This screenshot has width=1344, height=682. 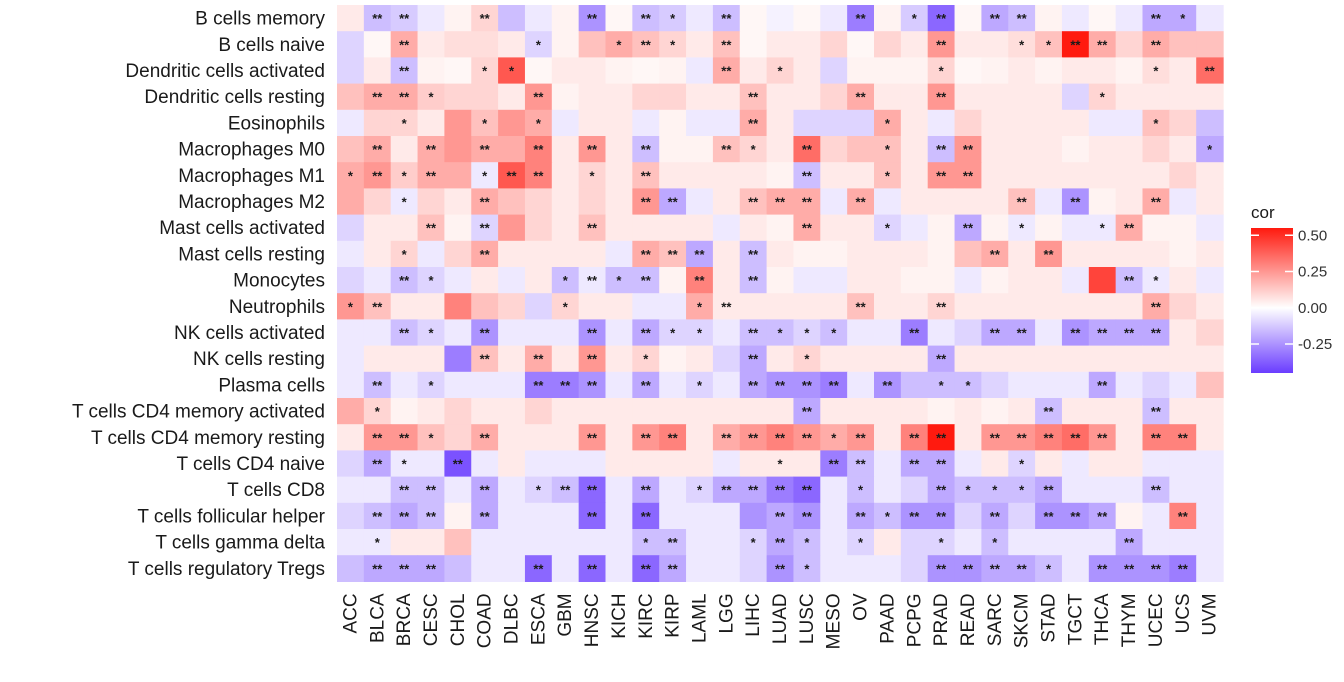 What do you see at coordinates (1075, 619) in the screenshot?
I see `column-label: TGCT` at bounding box center [1075, 619].